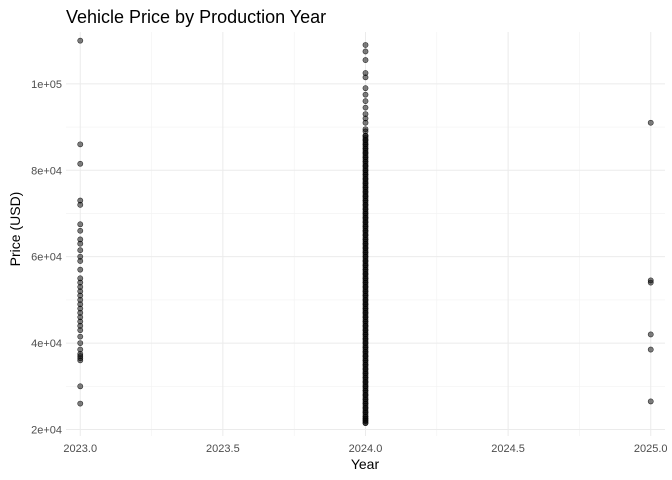 The height and width of the screenshot is (480, 672). What do you see at coordinates (46, 431) in the screenshot?
I see `y-tick-label: 2e+04` at bounding box center [46, 431].